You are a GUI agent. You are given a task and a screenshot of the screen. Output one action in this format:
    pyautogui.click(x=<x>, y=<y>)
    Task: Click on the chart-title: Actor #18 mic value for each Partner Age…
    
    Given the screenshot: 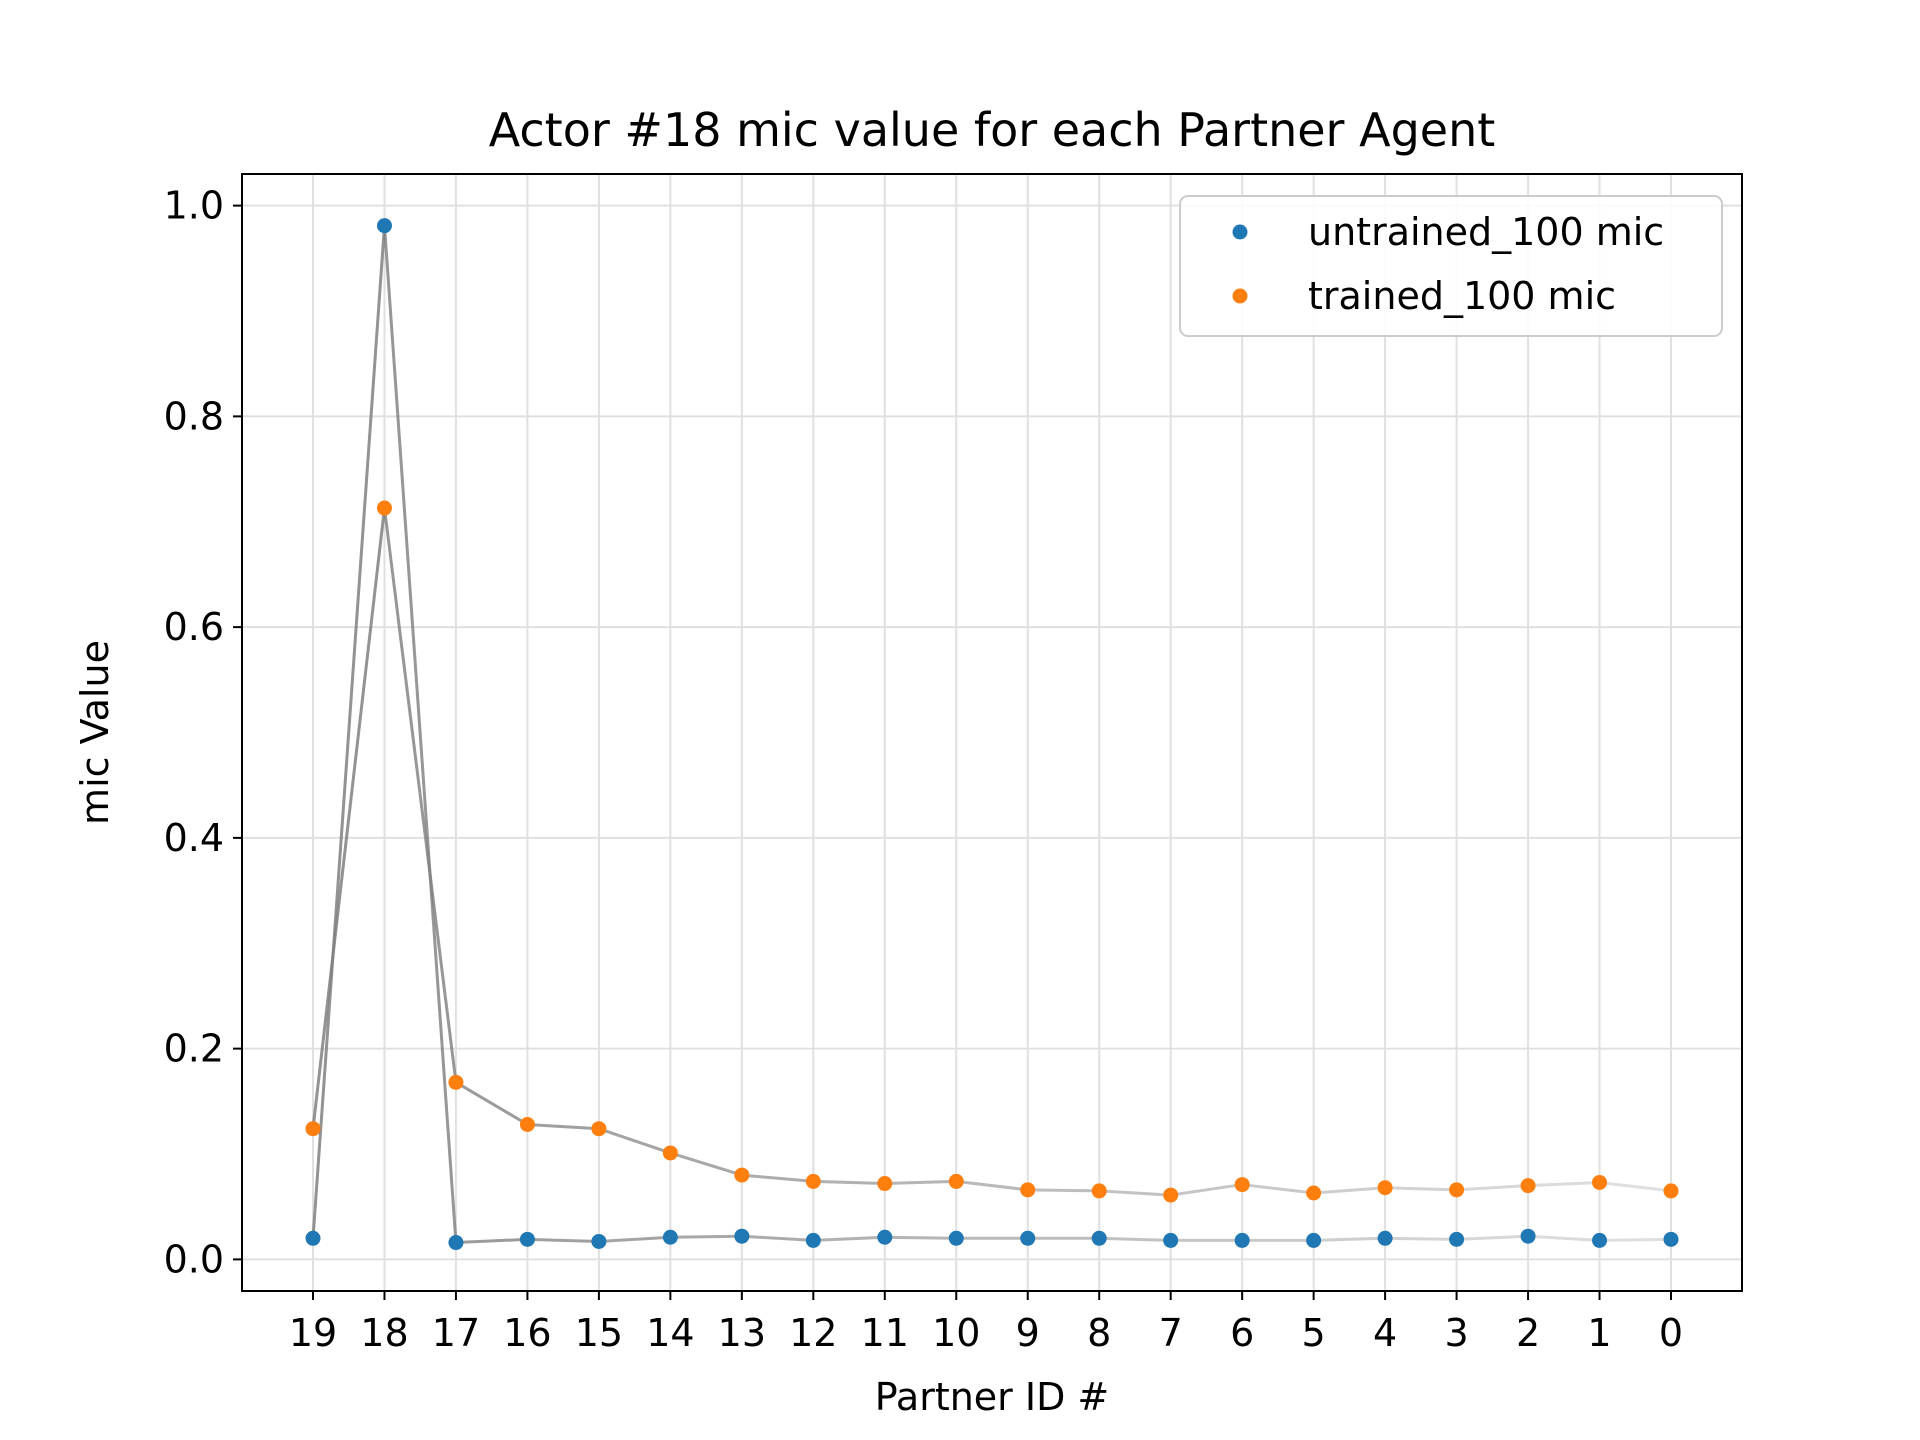 What is the action you would take?
    pyautogui.click(x=992, y=130)
    